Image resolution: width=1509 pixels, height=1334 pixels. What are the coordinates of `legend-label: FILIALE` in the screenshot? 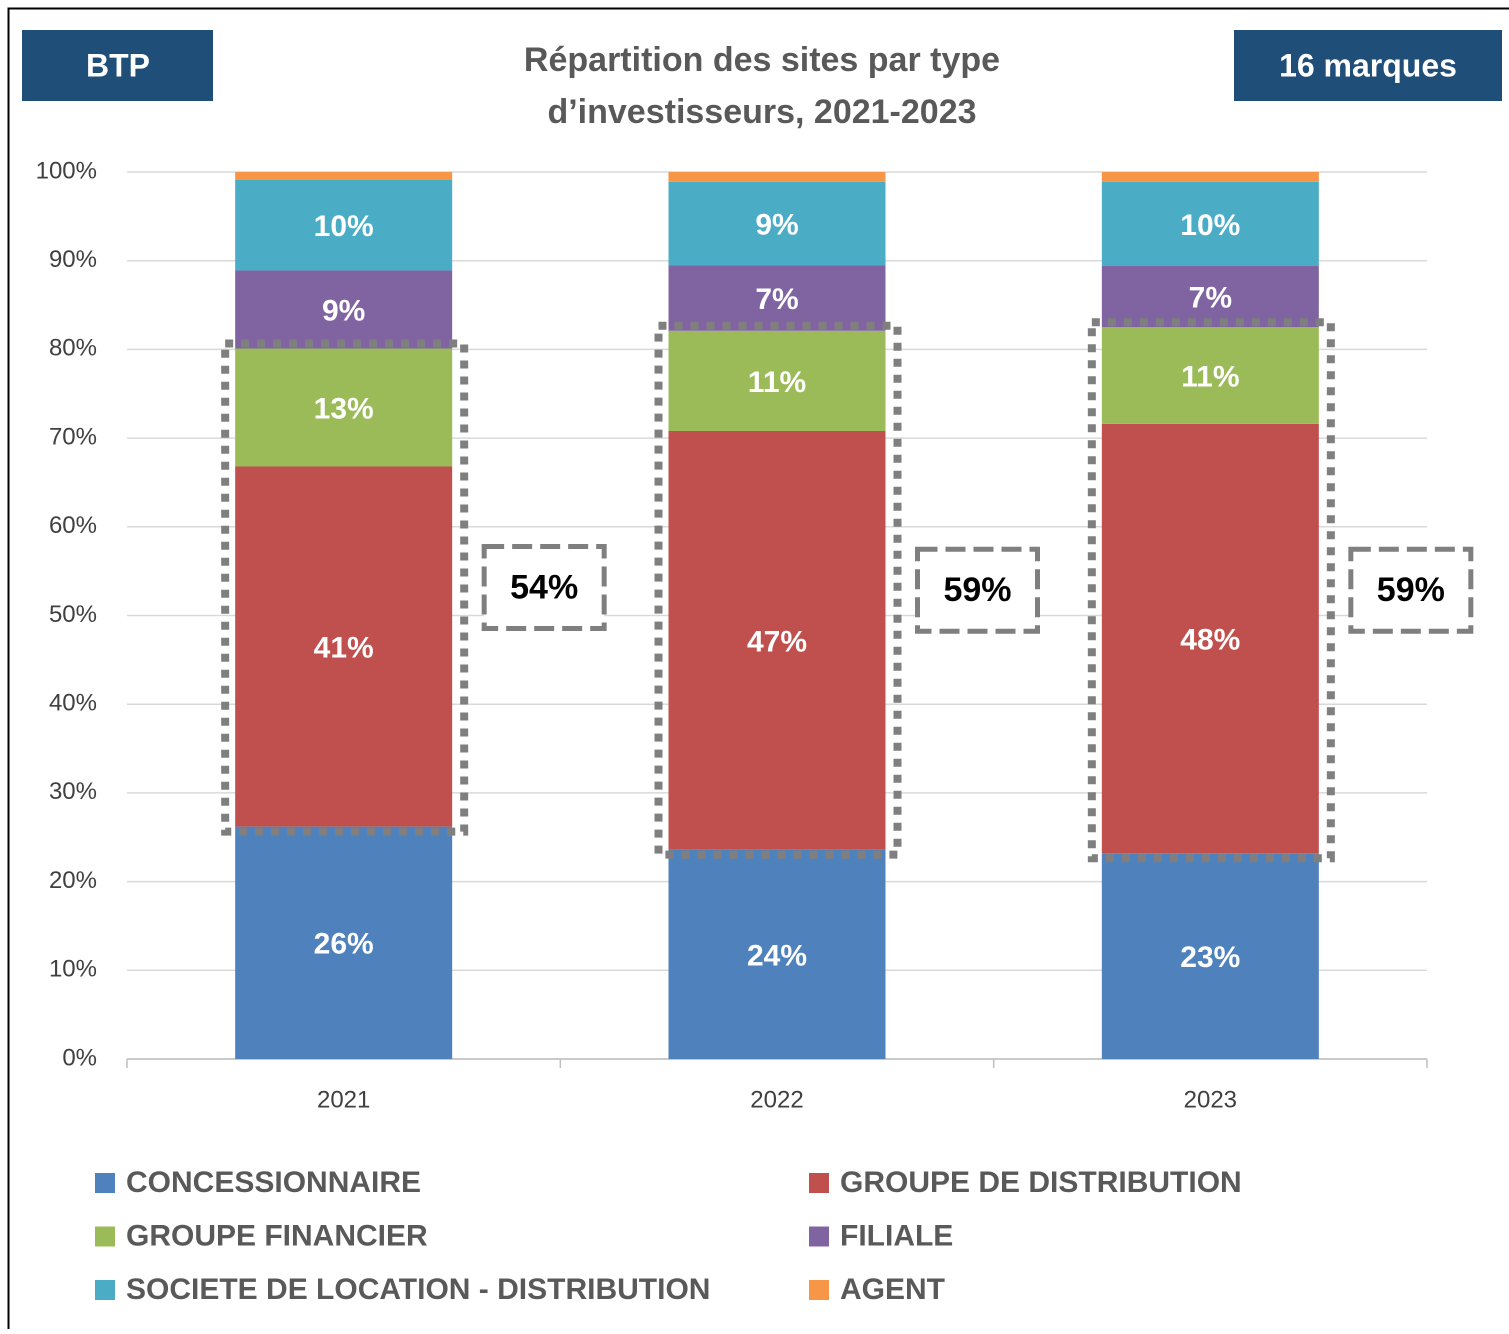 It's located at (896, 1235).